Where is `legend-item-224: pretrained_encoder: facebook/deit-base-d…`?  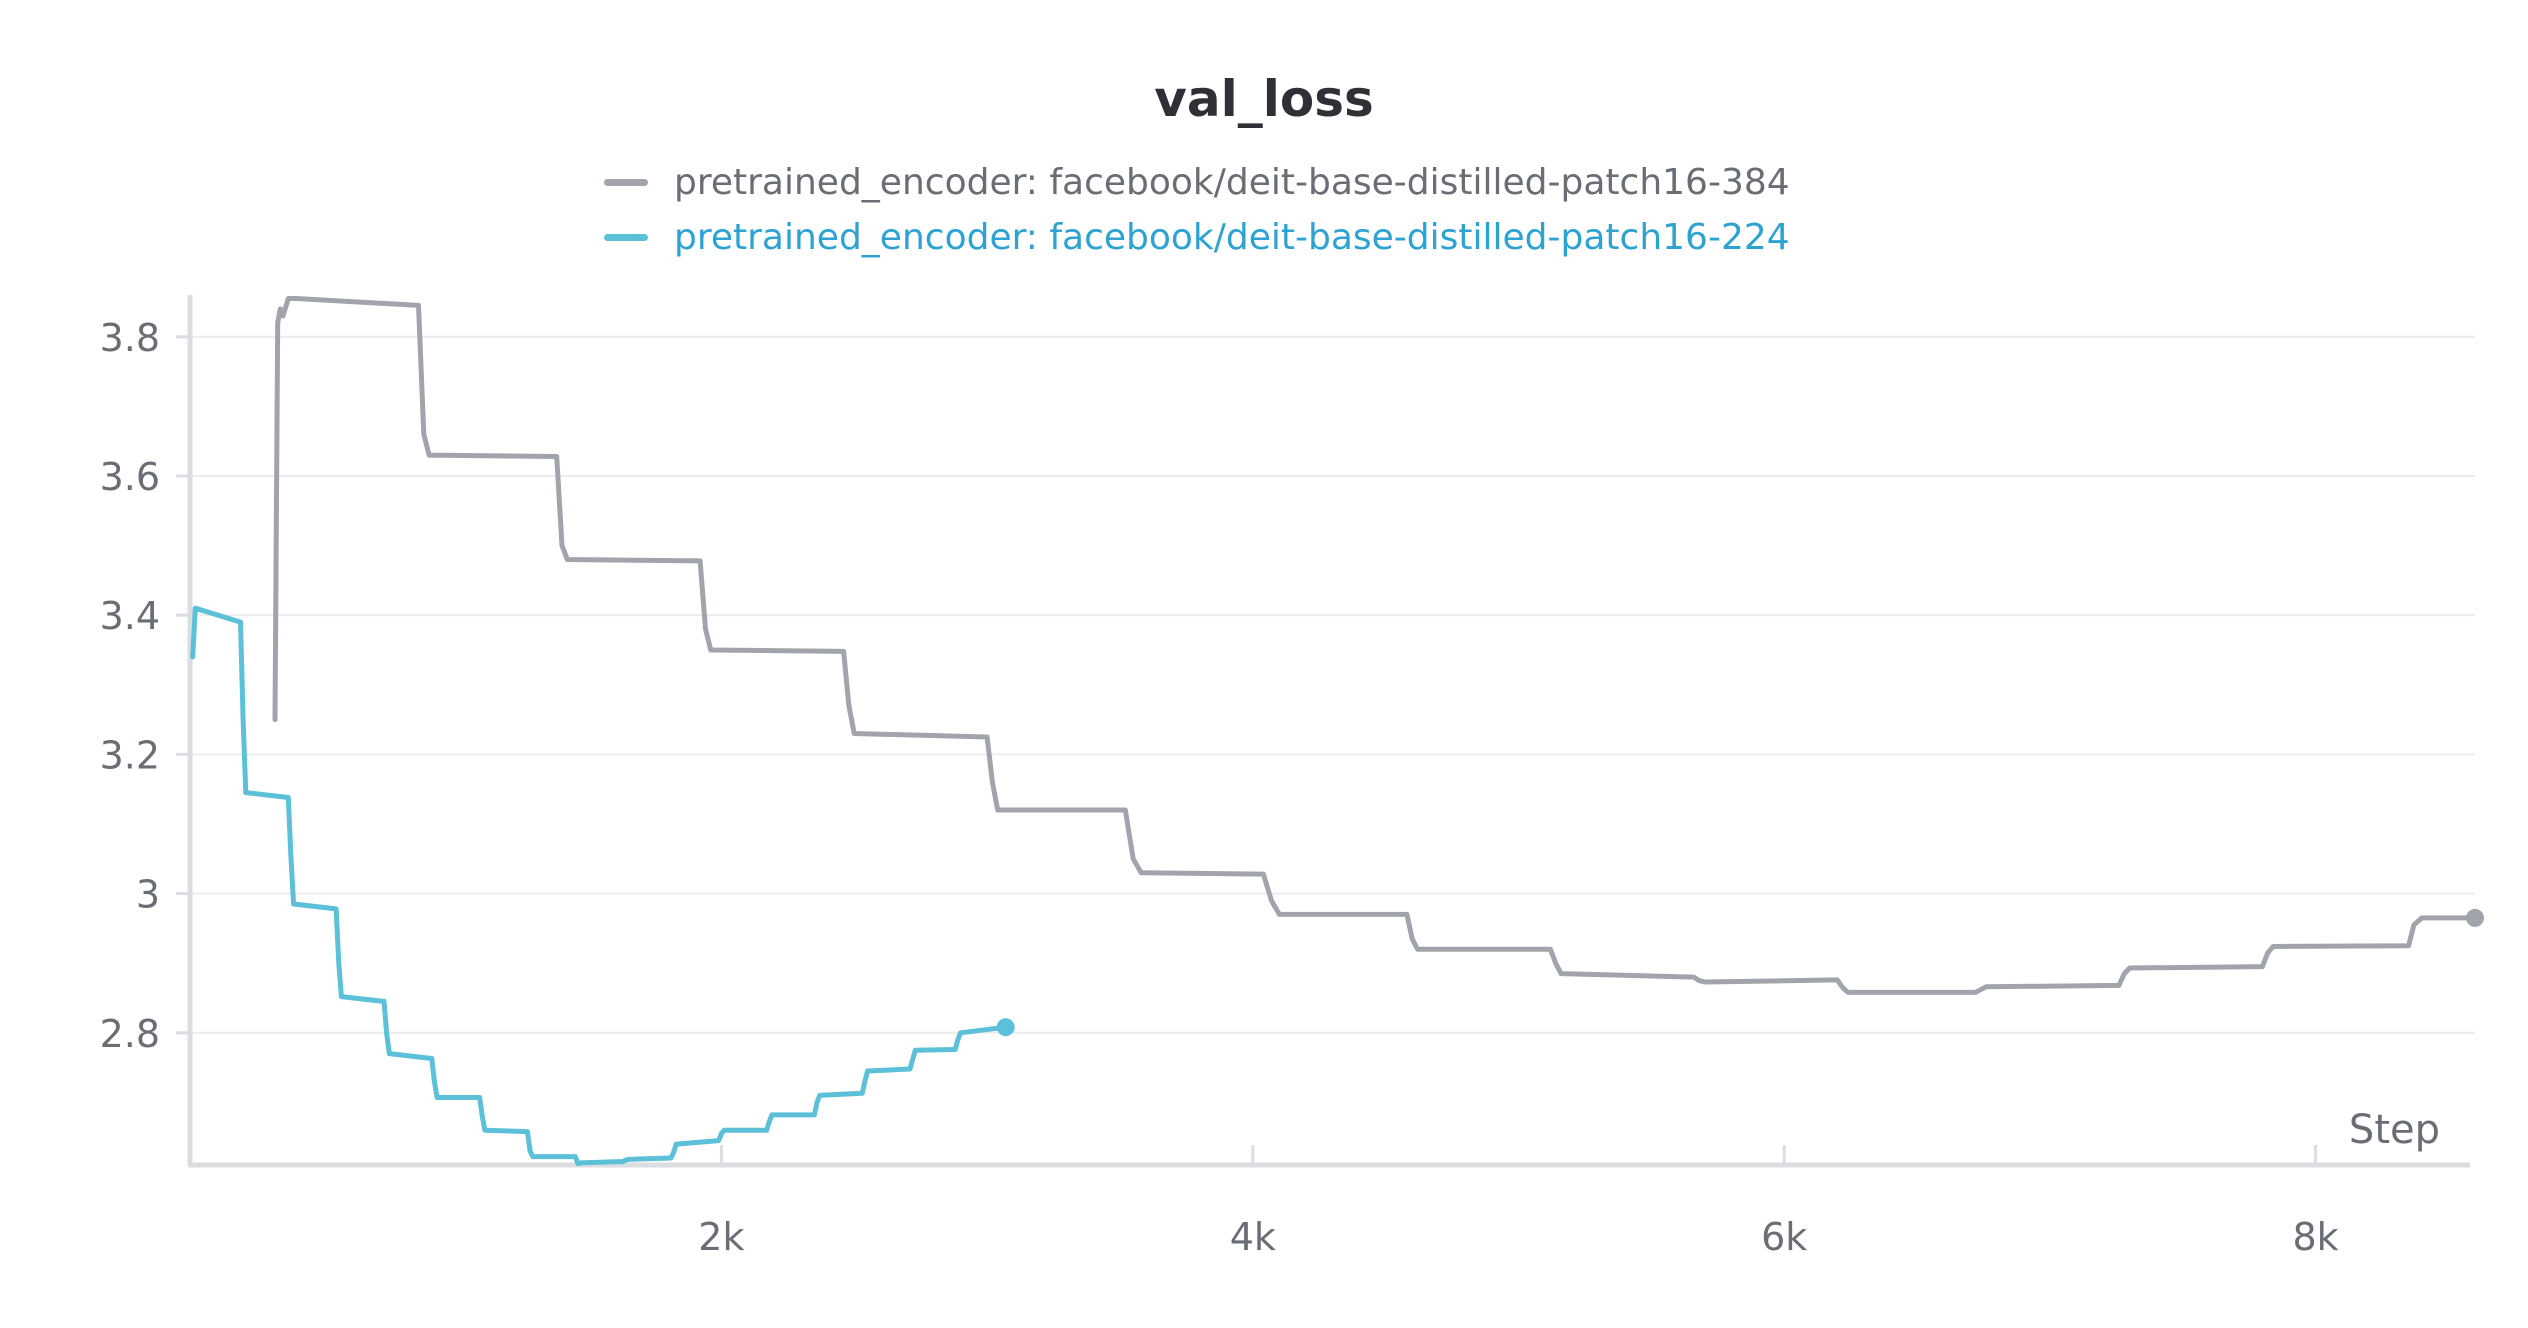 legend-item-224: pretrained_encoder: facebook/deit-base-d… is located at coordinates (1197, 237).